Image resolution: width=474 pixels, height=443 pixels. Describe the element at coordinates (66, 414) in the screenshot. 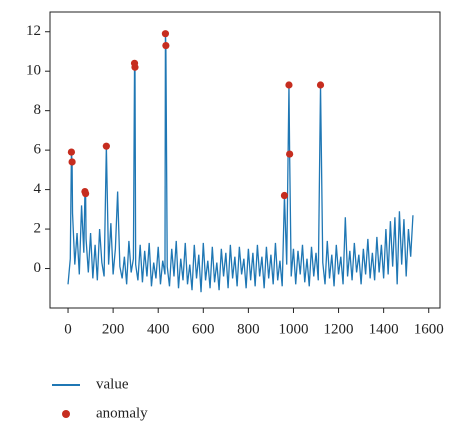

I see `legend-marker` at that location.